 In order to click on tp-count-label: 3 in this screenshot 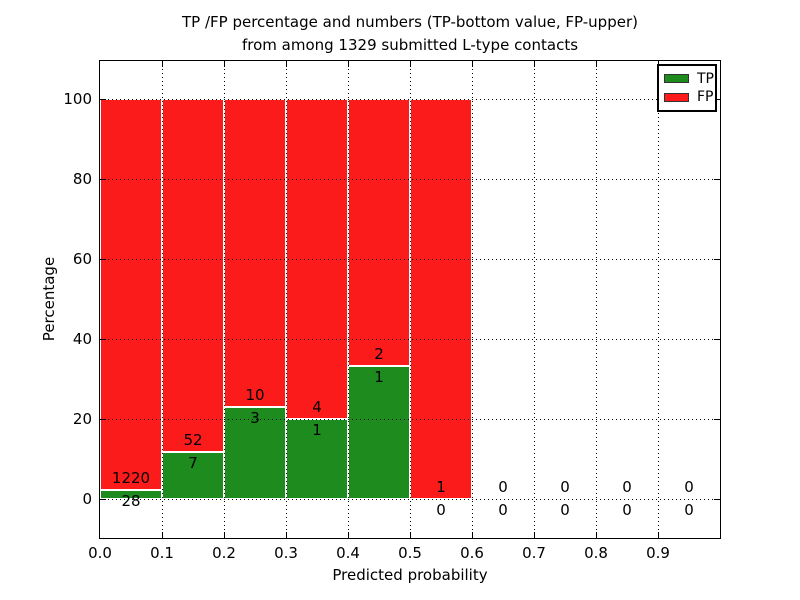, I will do `click(255, 417)`.